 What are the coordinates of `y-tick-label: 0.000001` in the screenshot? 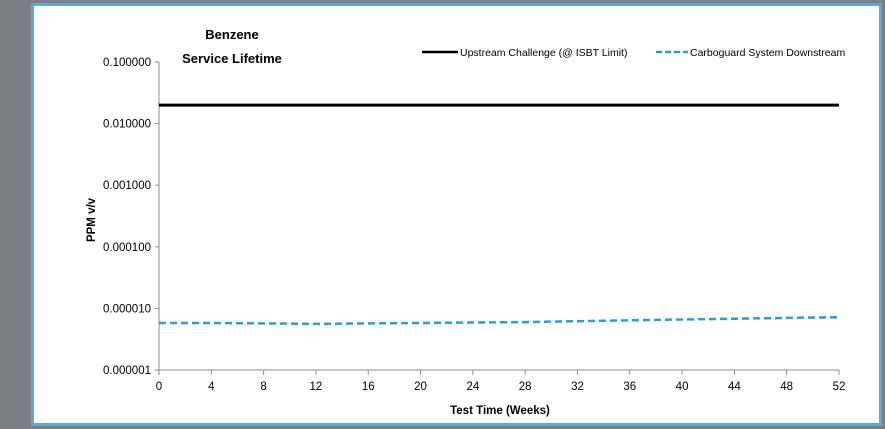 It's located at (127, 371).